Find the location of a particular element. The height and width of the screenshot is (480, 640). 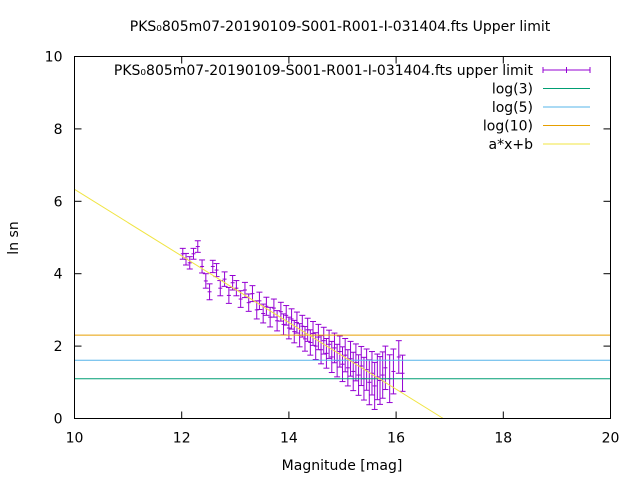

y-tick-label: 2 is located at coordinates (58, 347).